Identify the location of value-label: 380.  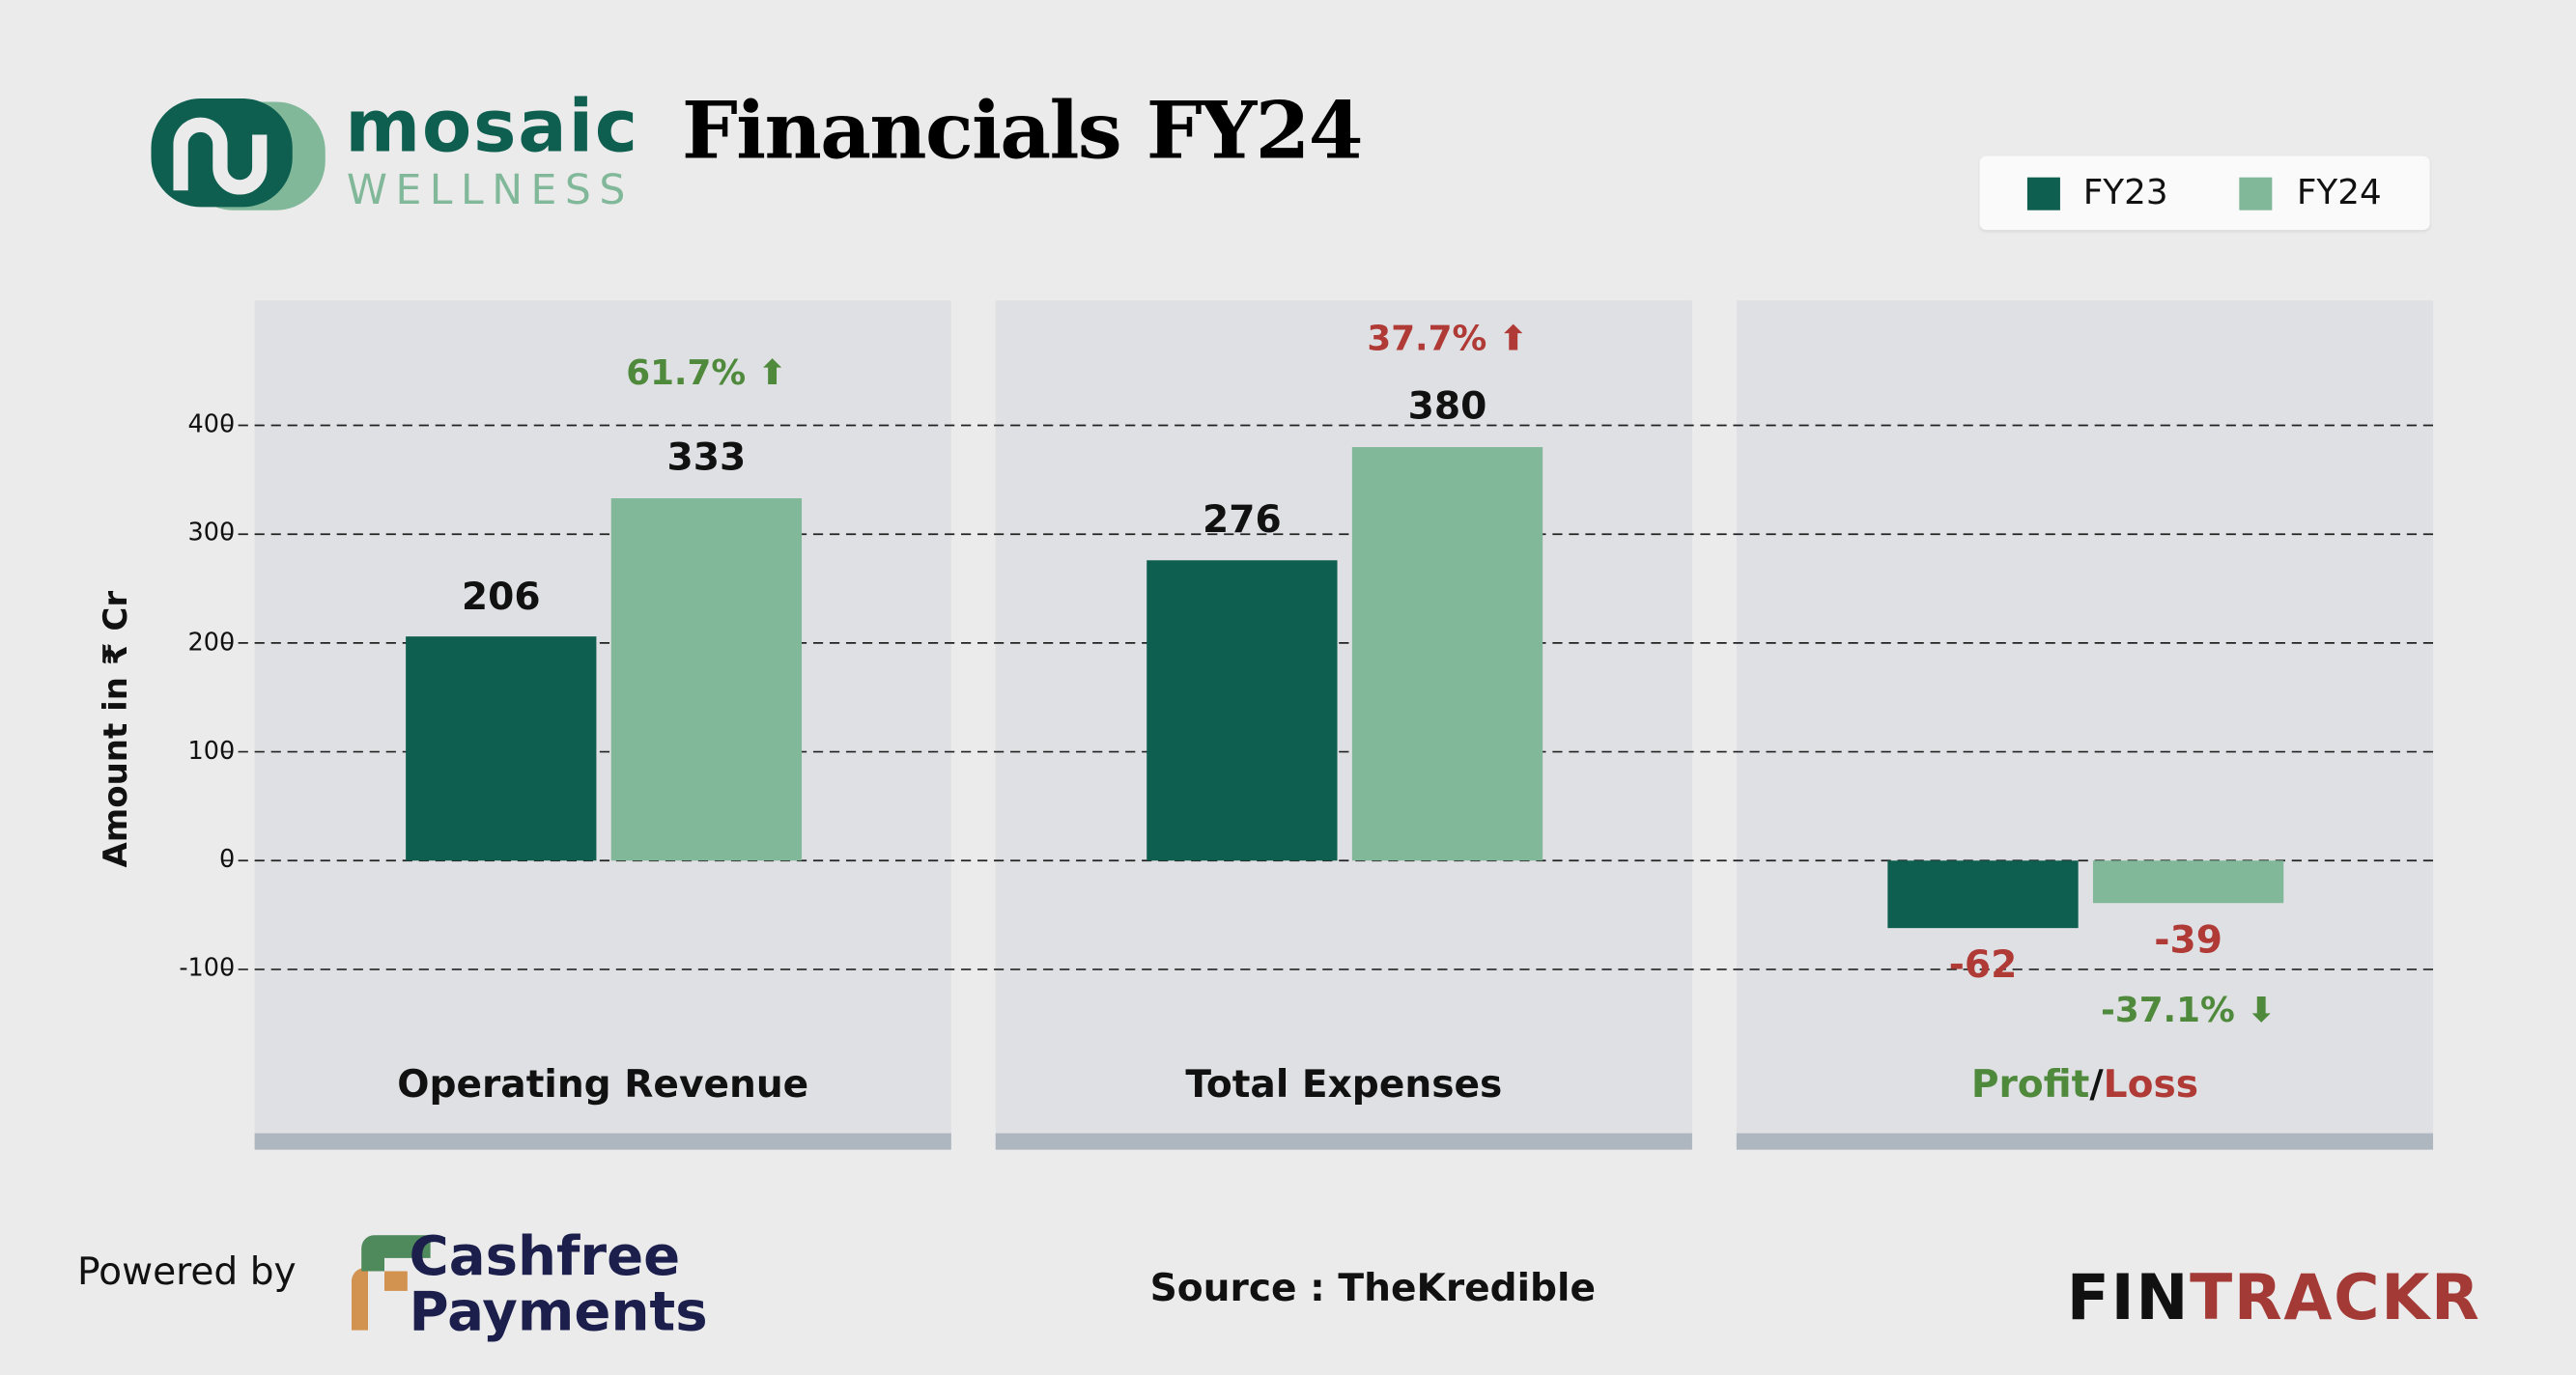
(1447, 408).